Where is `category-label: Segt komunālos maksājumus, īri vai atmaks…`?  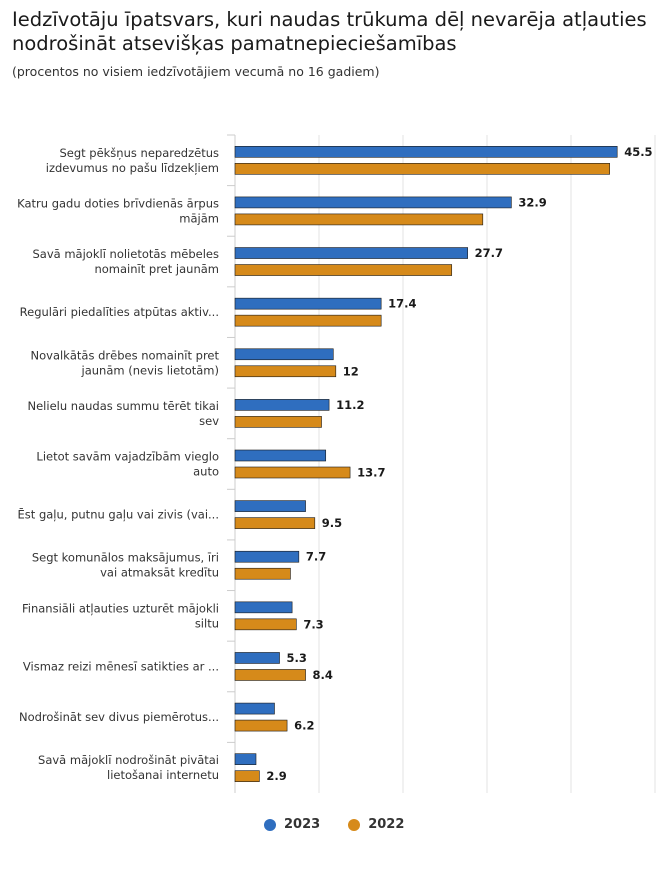
category-label: Segt komunālos maksājumus, īri vai atmaks… is located at coordinates (125, 565).